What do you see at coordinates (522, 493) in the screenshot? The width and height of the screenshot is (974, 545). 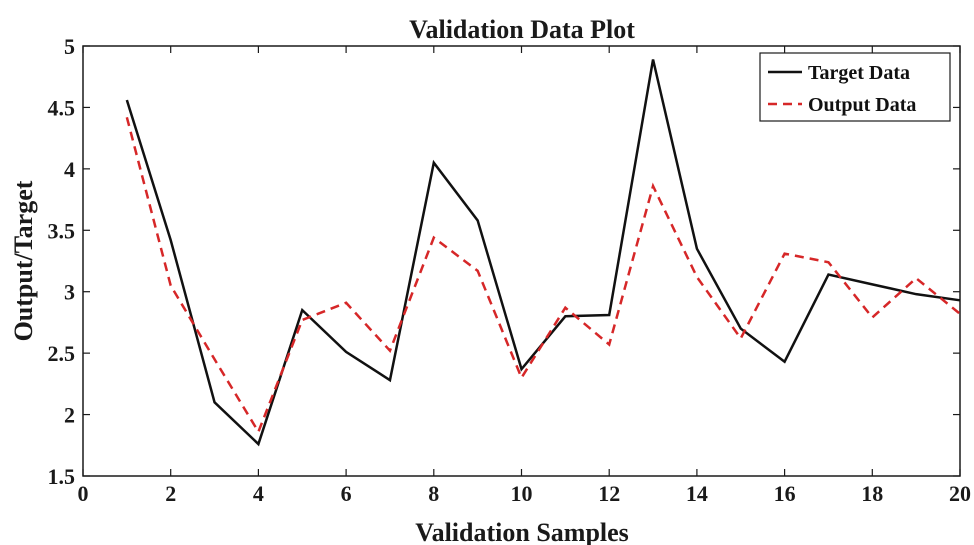 I see `x-tick-label: 10` at bounding box center [522, 493].